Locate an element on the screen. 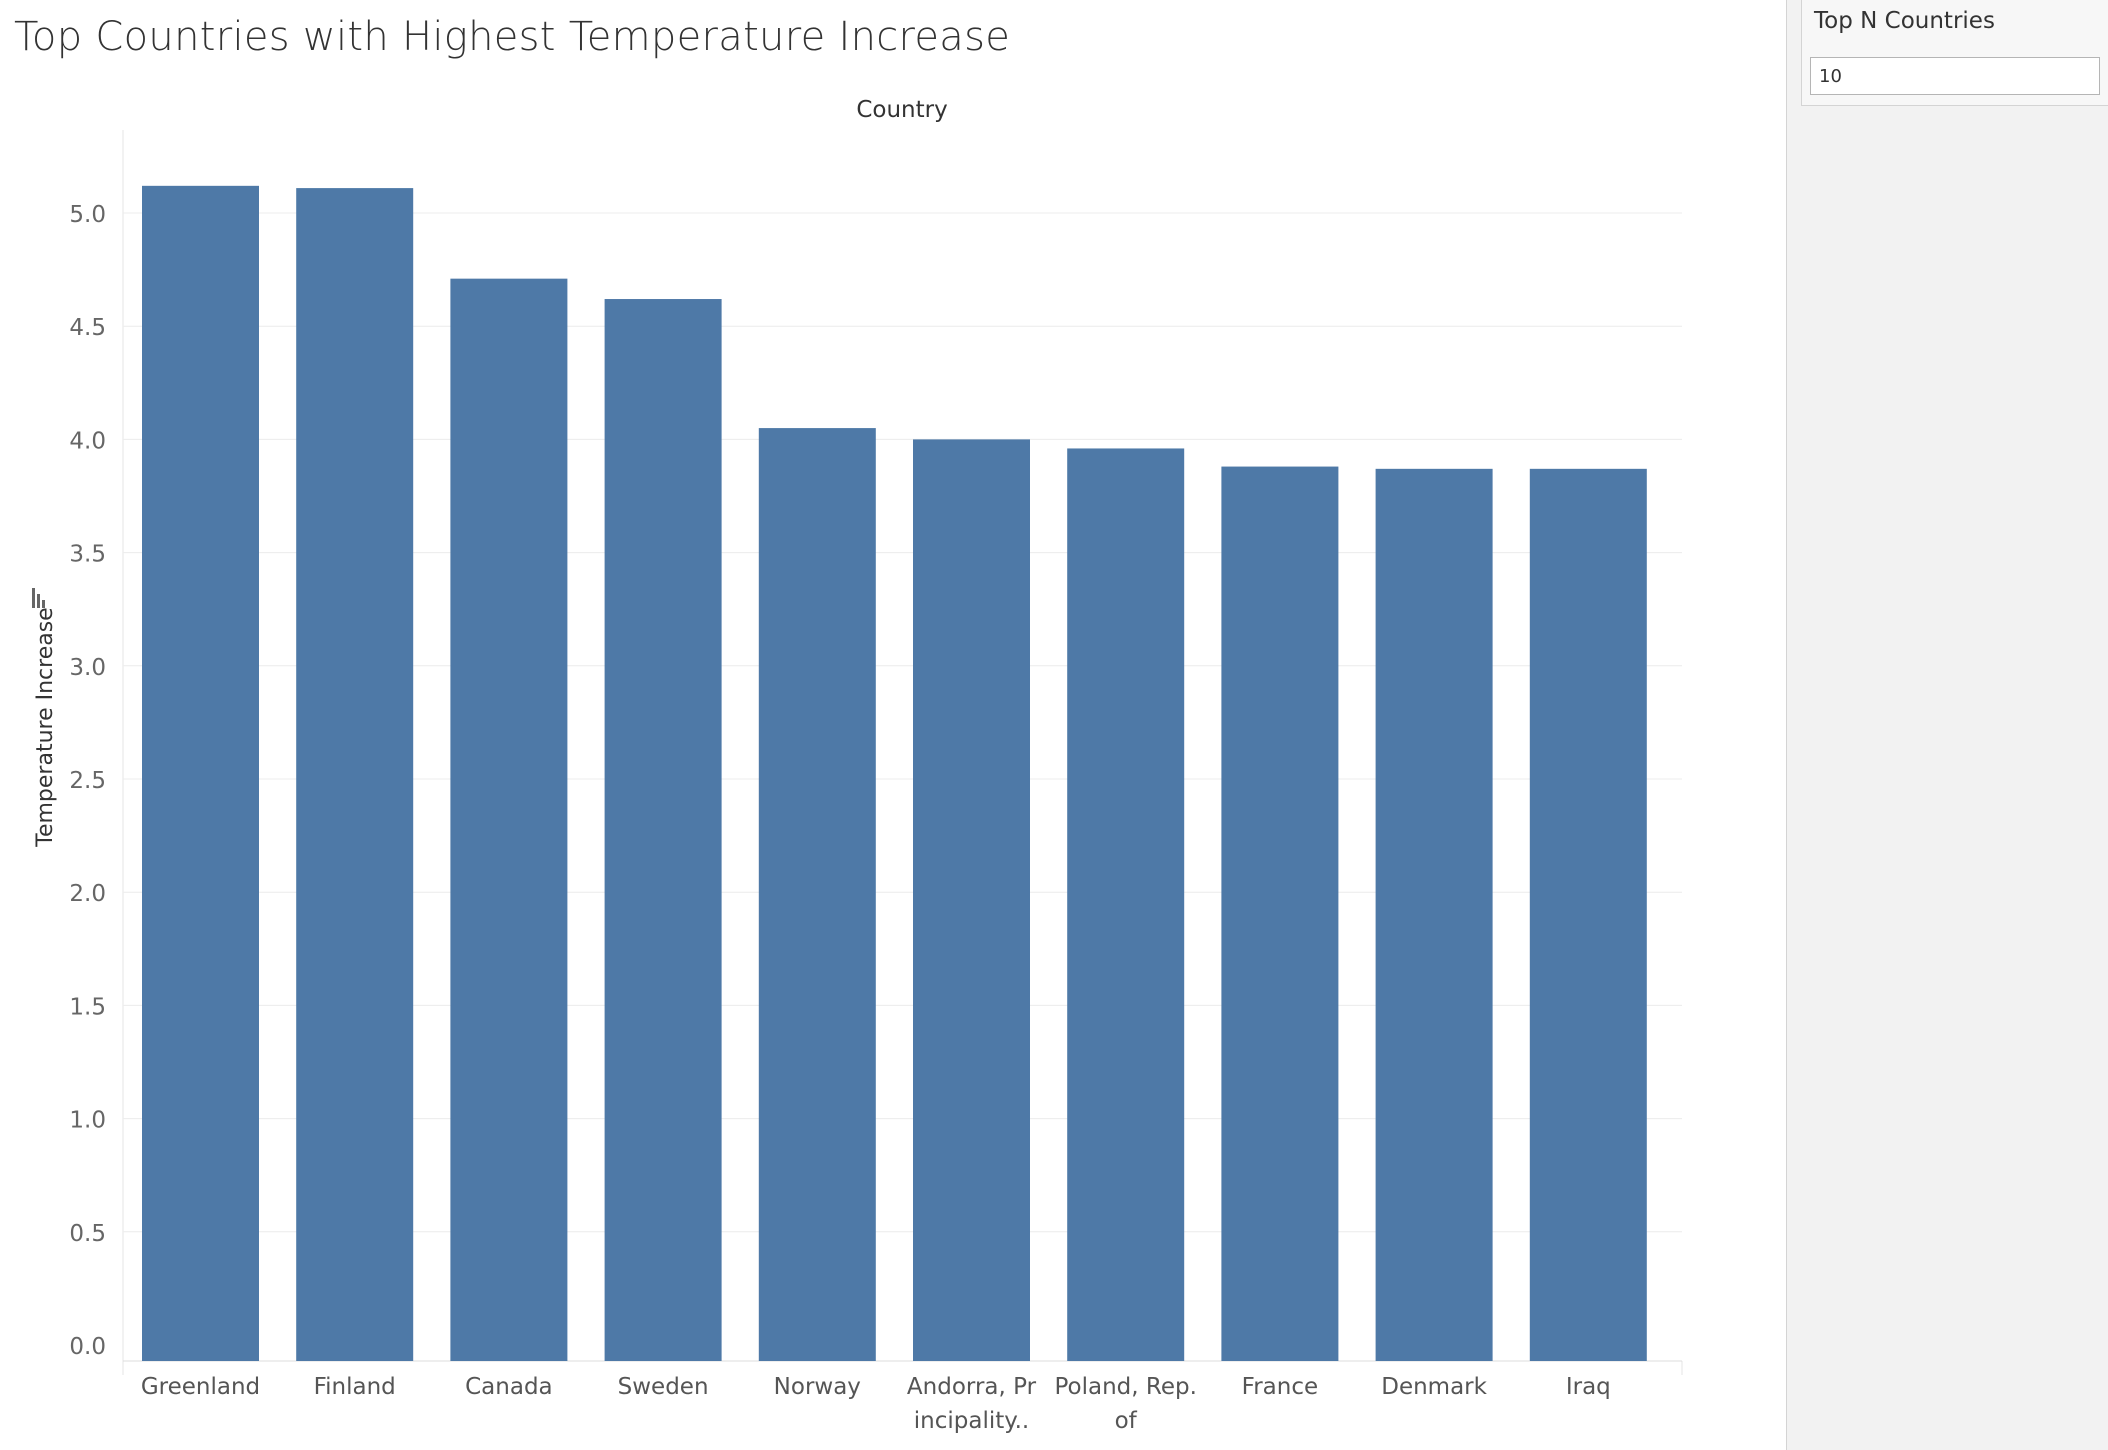 This screenshot has width=2108, height=1450. y-tick-label: 1.5 is located at coordinates (87, 1007).